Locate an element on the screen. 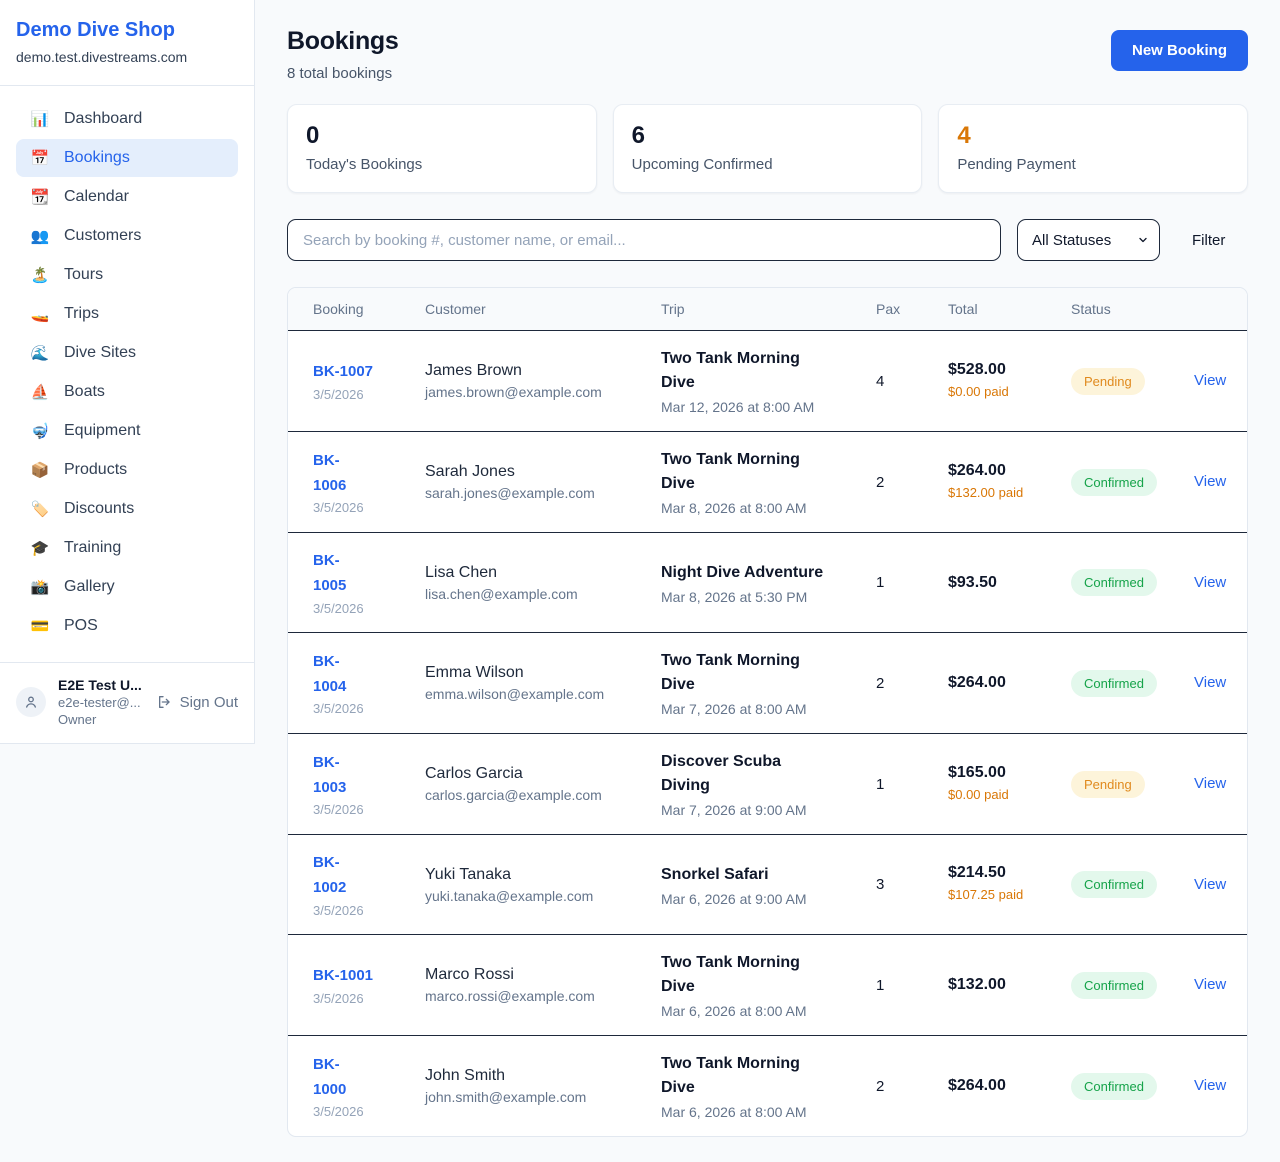  total-cell: $264.00 $132.00 paid is located at coordinates (1009, 482).